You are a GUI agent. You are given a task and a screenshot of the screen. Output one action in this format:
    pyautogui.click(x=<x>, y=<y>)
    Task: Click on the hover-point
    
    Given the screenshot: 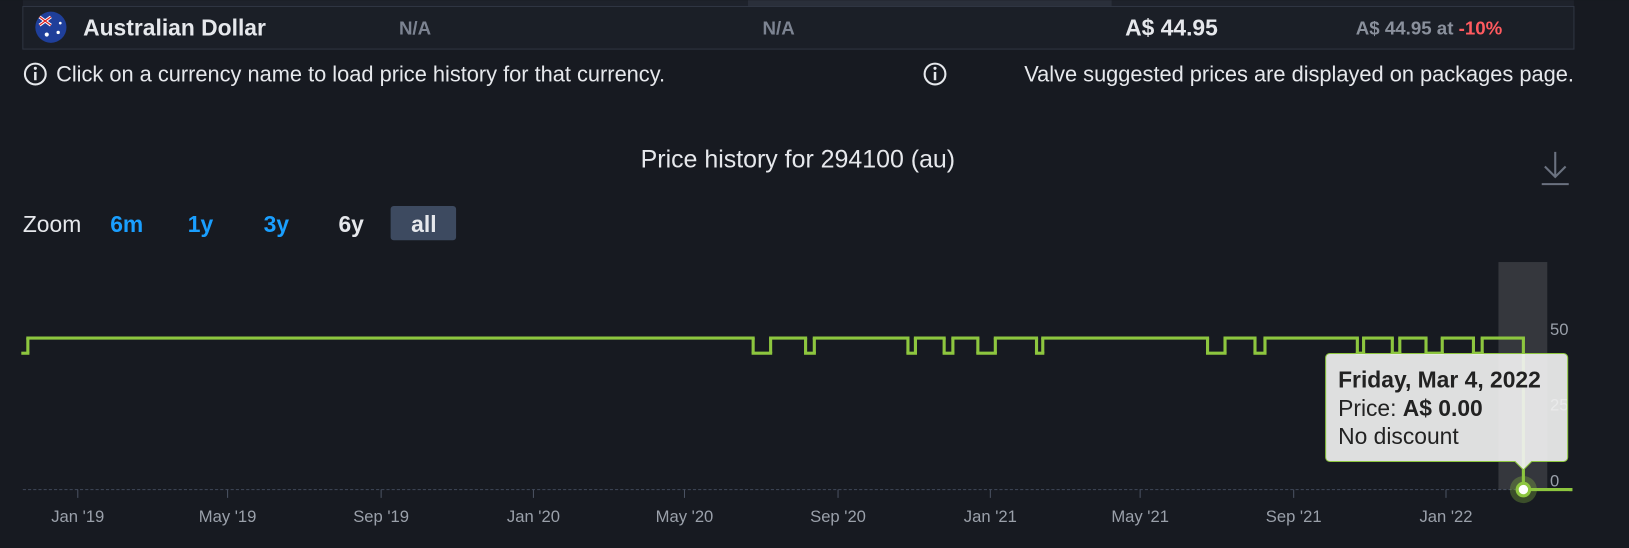 What is the action you would take?
    pyautogui.click(x=1523, y=489)
    